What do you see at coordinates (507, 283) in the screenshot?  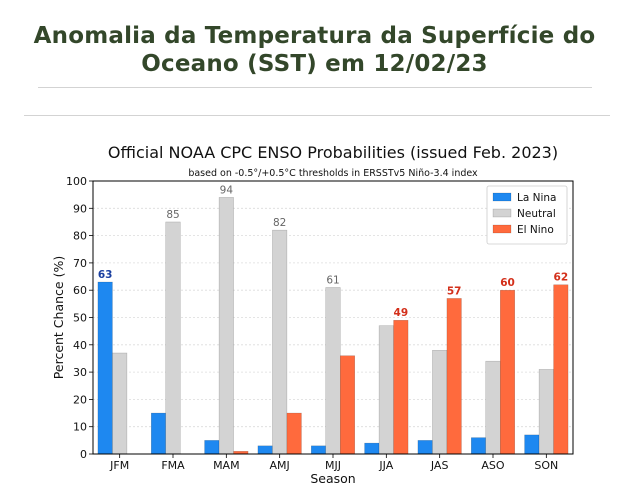 I see `data-label: 60` at bounding box center [507, 283].